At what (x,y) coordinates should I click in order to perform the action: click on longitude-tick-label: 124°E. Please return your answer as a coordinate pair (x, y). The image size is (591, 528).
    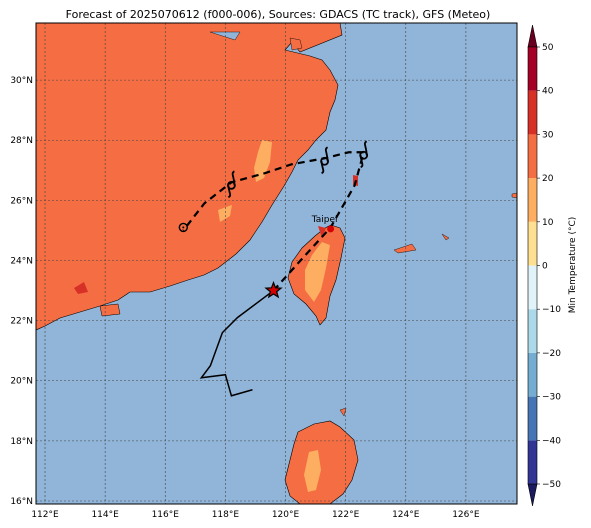
    Looking at the image, I should click on (406, 515).